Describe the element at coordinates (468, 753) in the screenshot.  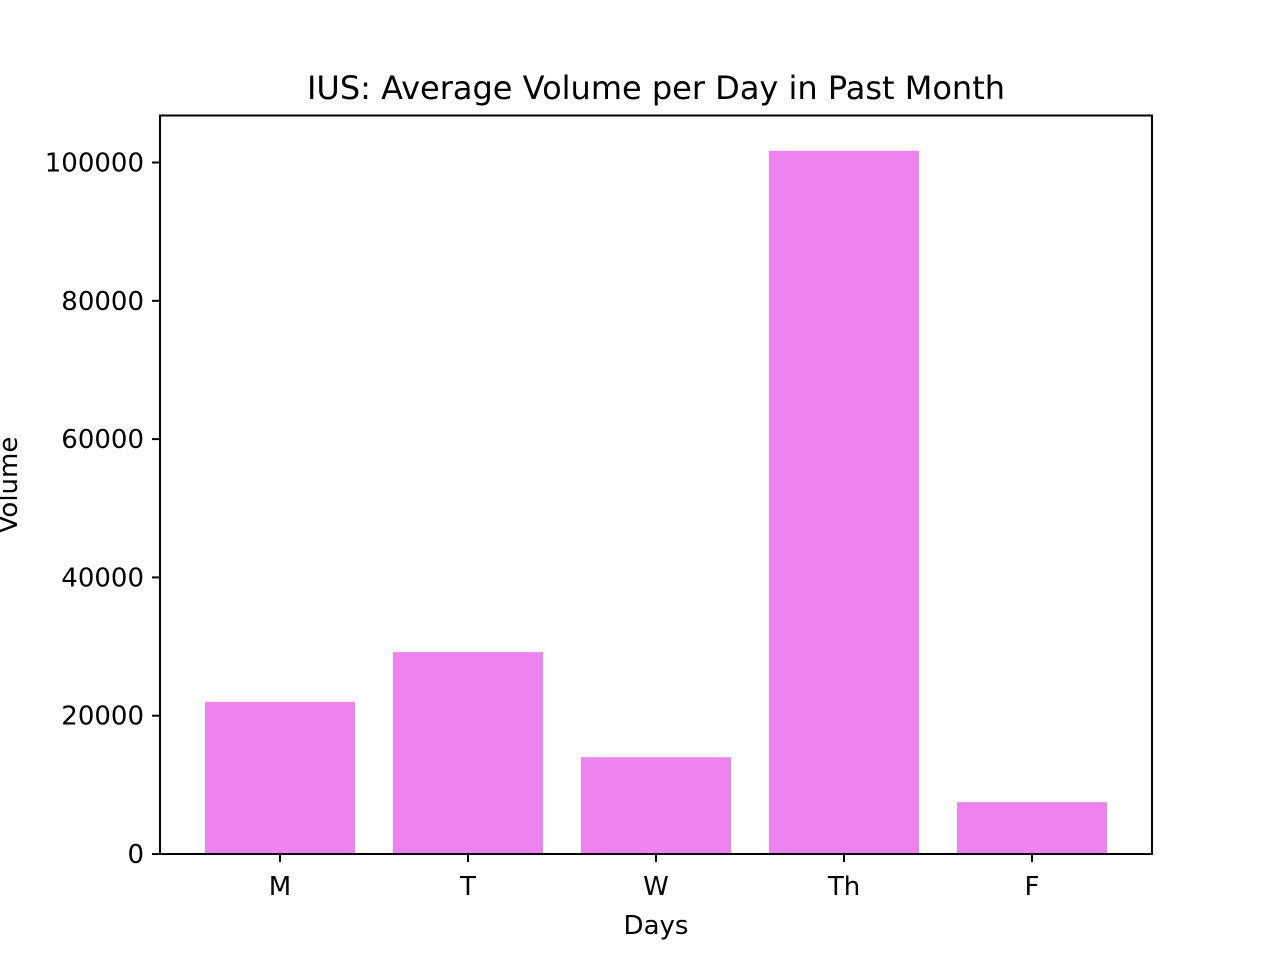
I see `bar-t` at that location.